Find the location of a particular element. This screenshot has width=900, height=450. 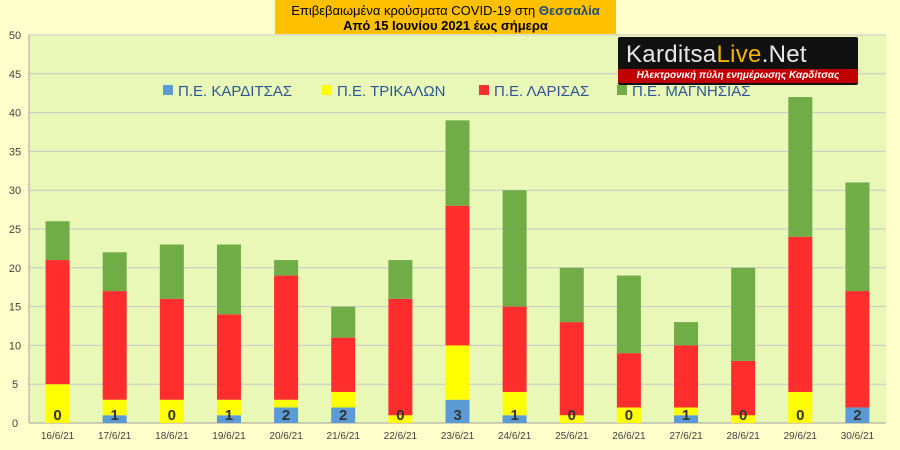

title-line2: Από 15 Ιουνίου 2021 έως σήμερα is located at coordinates (445, 25).